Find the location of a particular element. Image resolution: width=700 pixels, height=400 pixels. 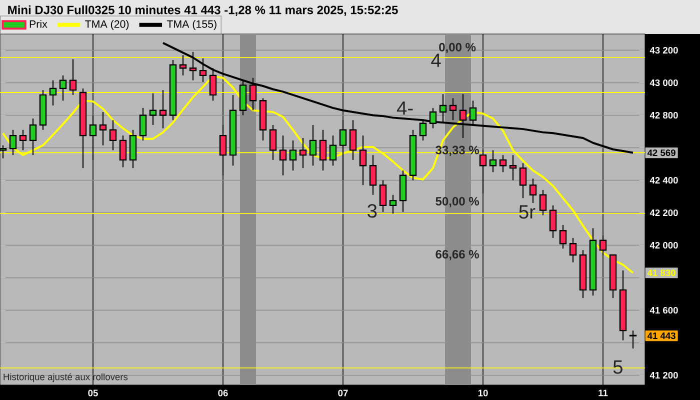

data-label: 42 569 is located at coordinates (661, 153).